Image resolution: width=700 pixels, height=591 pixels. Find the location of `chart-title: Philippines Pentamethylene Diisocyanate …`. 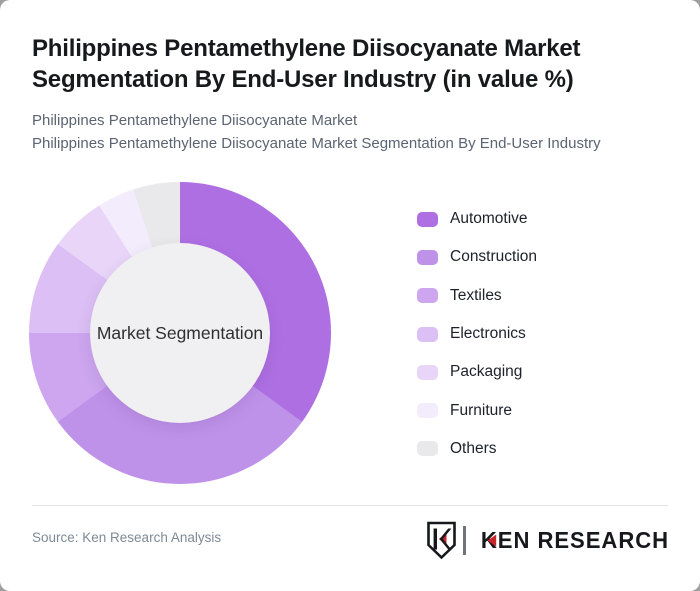

chart-title: Philippines Pentamethylene Diisocyanate … is located at coordinates (306, 64).